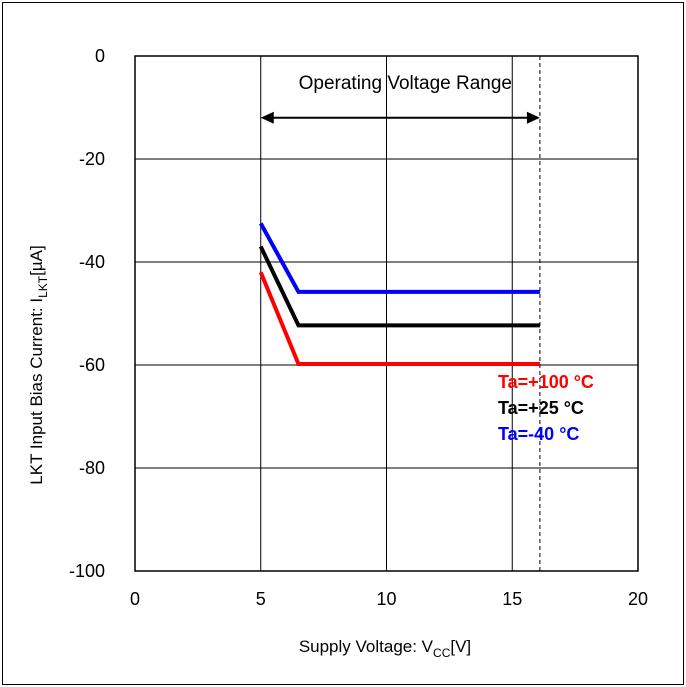 This screenshot has height=687, width=686. Describe the element at coordinates (546, 382) in the screenshot. I see `legend-entry: Ta=+100 °C` at that location.